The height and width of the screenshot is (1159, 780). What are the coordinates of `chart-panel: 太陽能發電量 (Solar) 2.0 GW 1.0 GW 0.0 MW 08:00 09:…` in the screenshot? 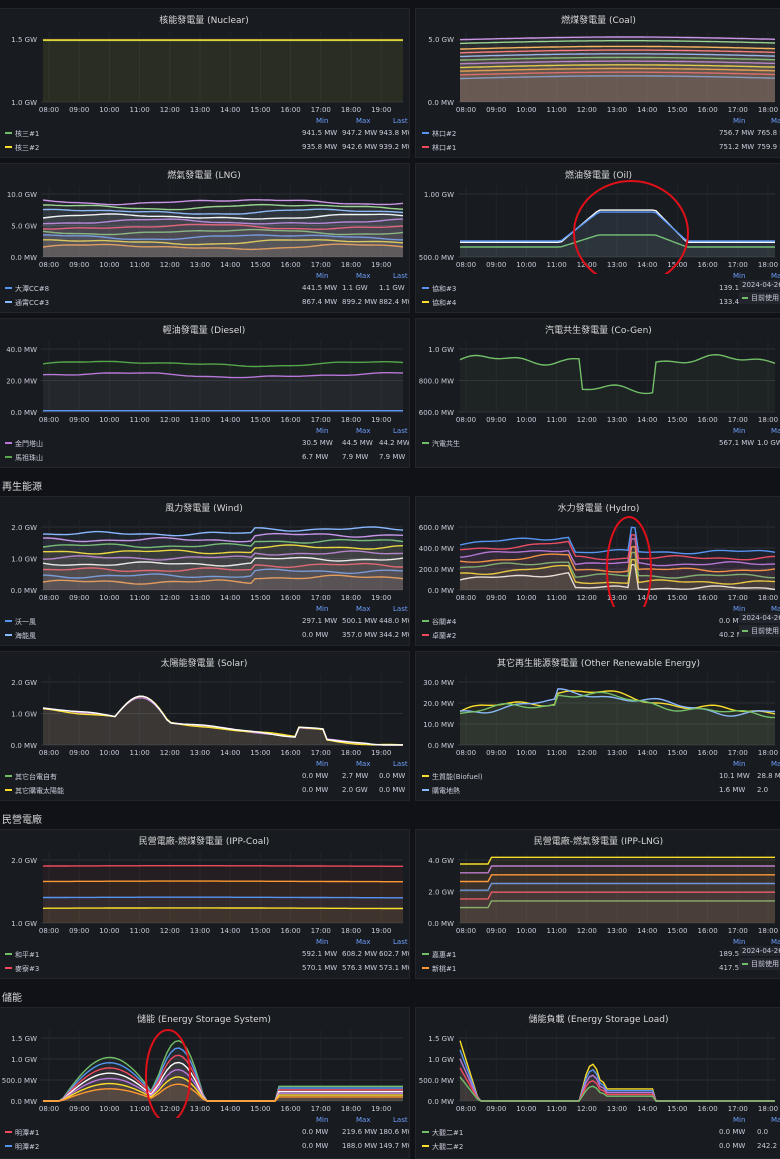 It's located at (205, 726).